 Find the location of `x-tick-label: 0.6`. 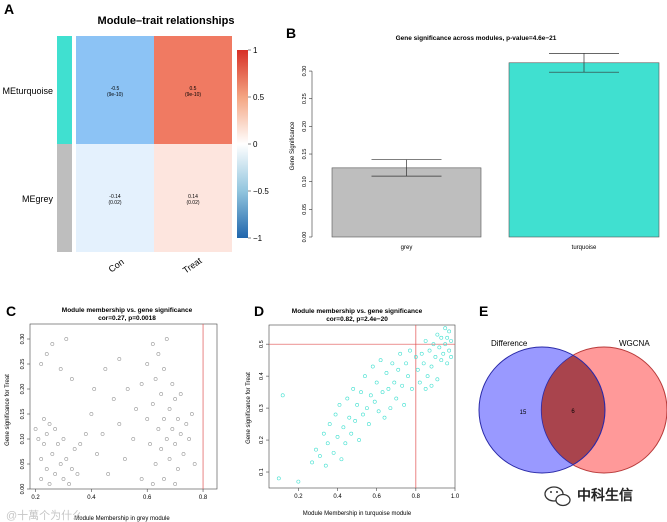

x-tick-label: 0.6 is located at coordinates (147, 498).